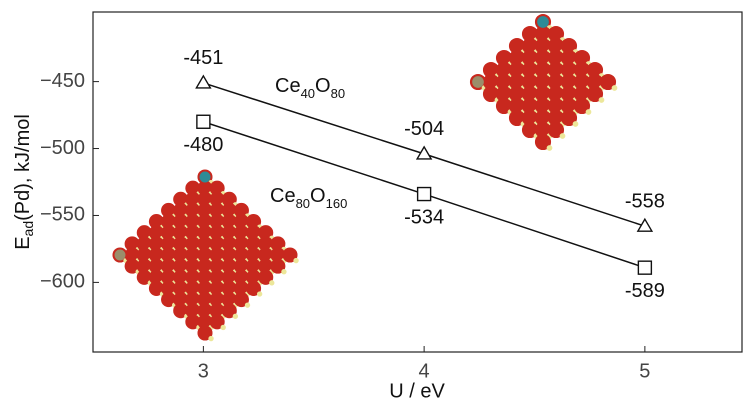 The height and width of the screenshot is (406, 746). Describe the element at coordinates (308, 198) in the screenshot. I see `legend-label: Ce80O160` at that location.